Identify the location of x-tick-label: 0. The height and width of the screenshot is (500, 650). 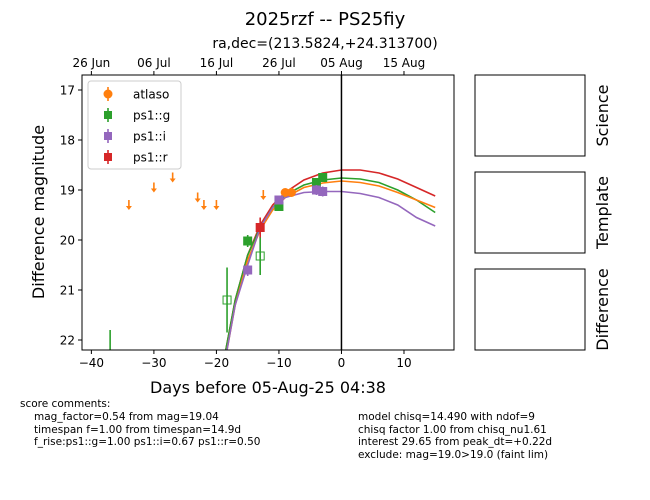
(342, 363).